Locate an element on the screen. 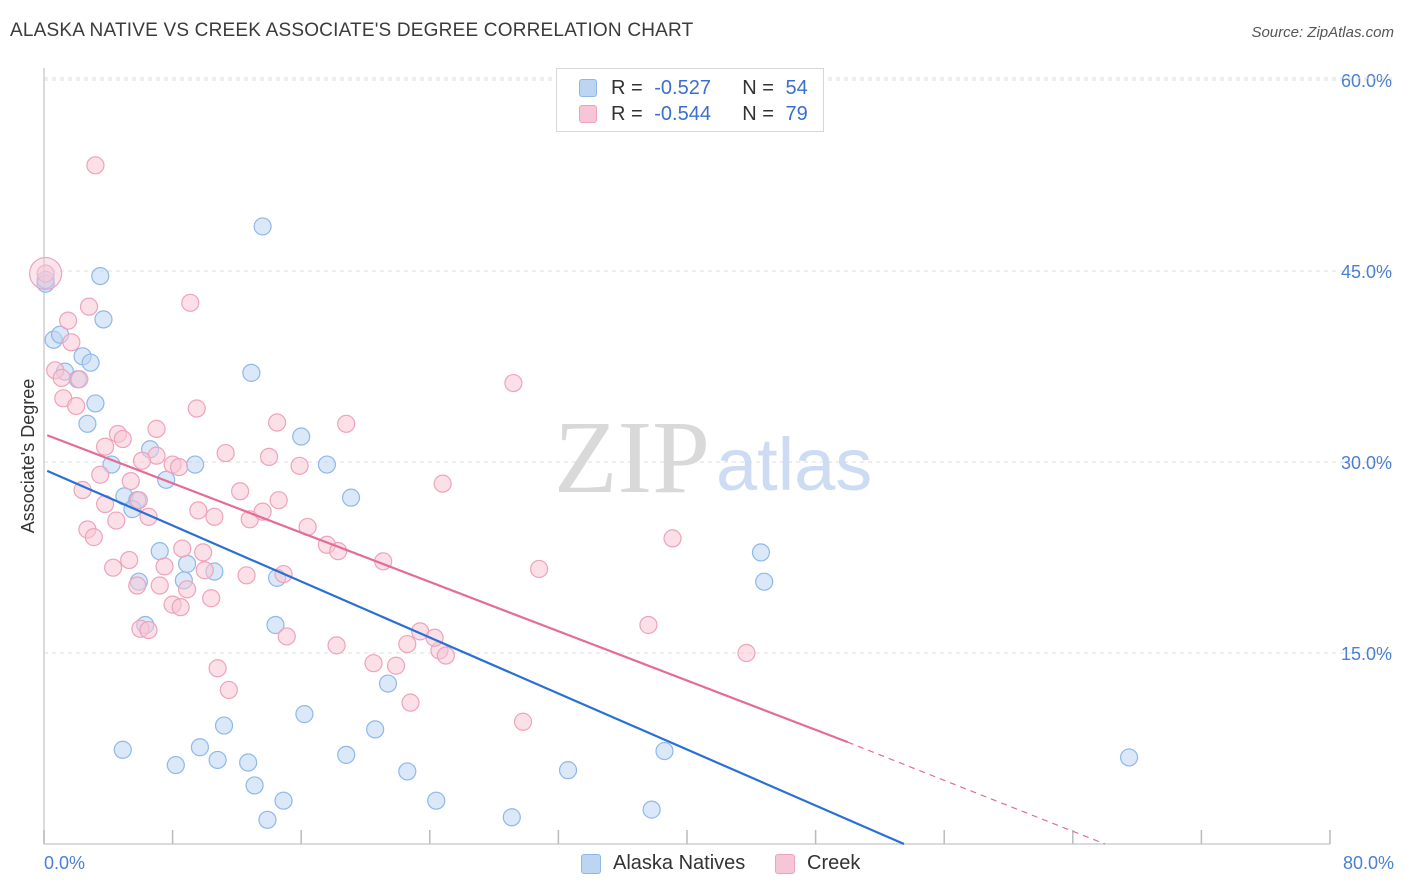  series-legend-creek: Creek is located at coordinates (817, 863).